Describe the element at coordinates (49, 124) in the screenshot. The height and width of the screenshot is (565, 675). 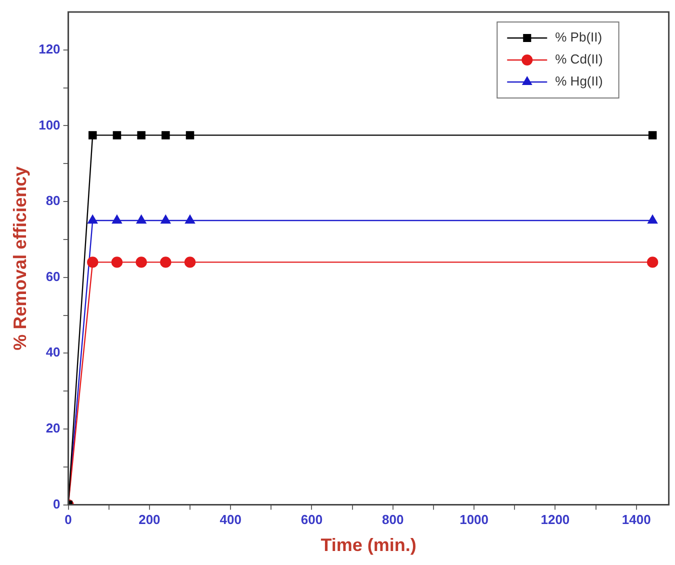
I see `y-tick-label: 100` at that location.